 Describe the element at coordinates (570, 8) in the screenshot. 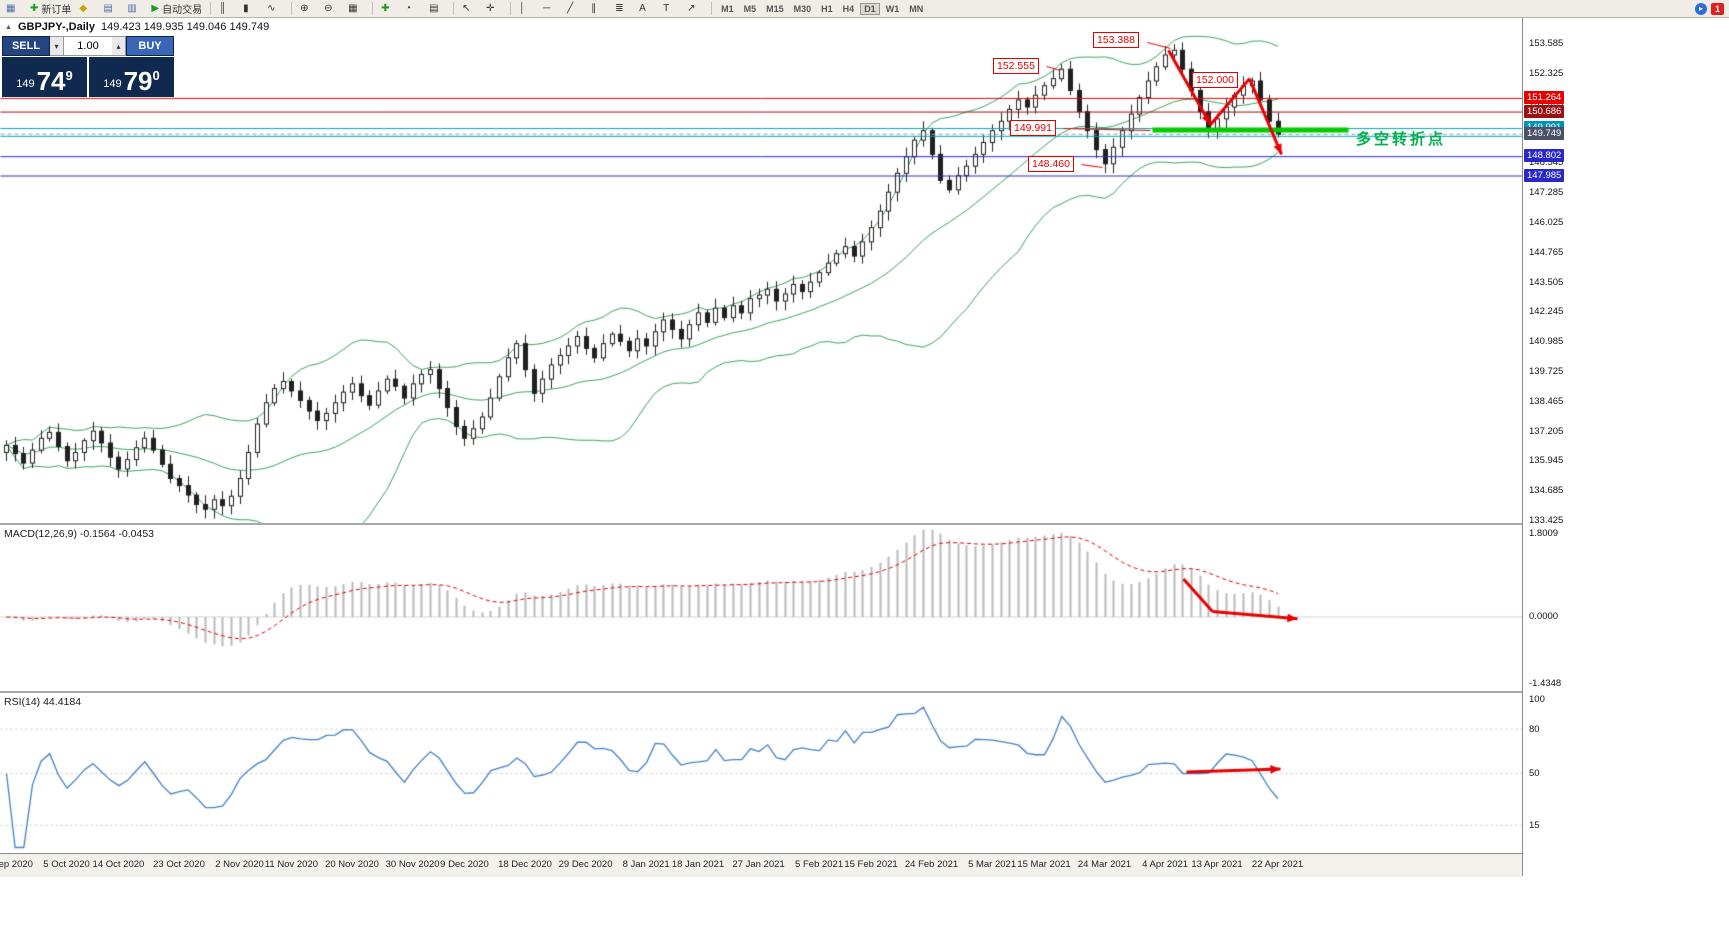

I see `trendline-icon-glyph: ╱` at that location.